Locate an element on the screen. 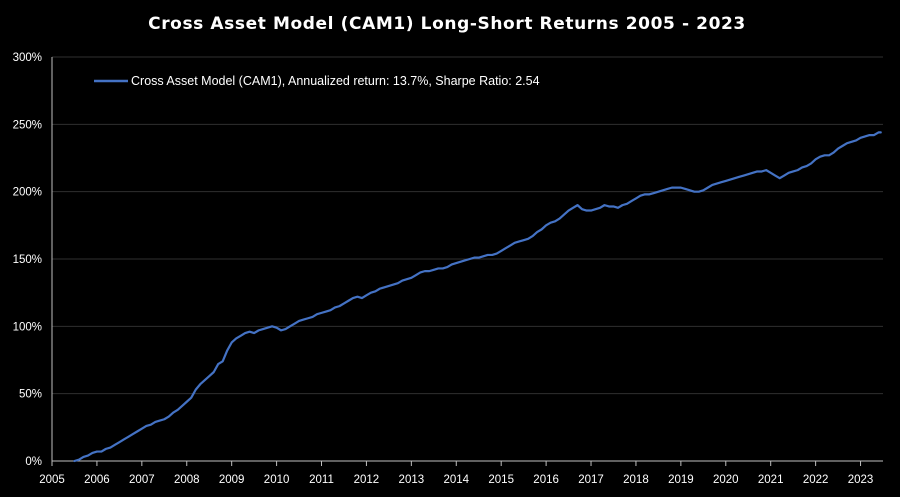 The width and height of the screenshot is (900, 497). x-tick-label: 2020 is located at coordinates (726, 480).